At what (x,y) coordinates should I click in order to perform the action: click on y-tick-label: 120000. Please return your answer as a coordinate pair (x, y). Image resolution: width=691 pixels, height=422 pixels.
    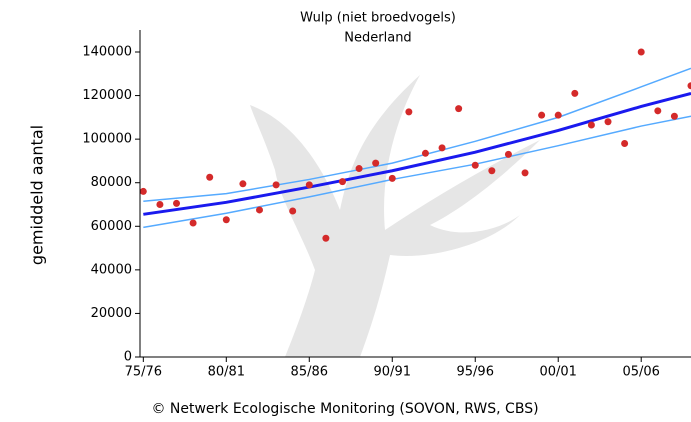
    Looking at the image, I should click on (107, 95).